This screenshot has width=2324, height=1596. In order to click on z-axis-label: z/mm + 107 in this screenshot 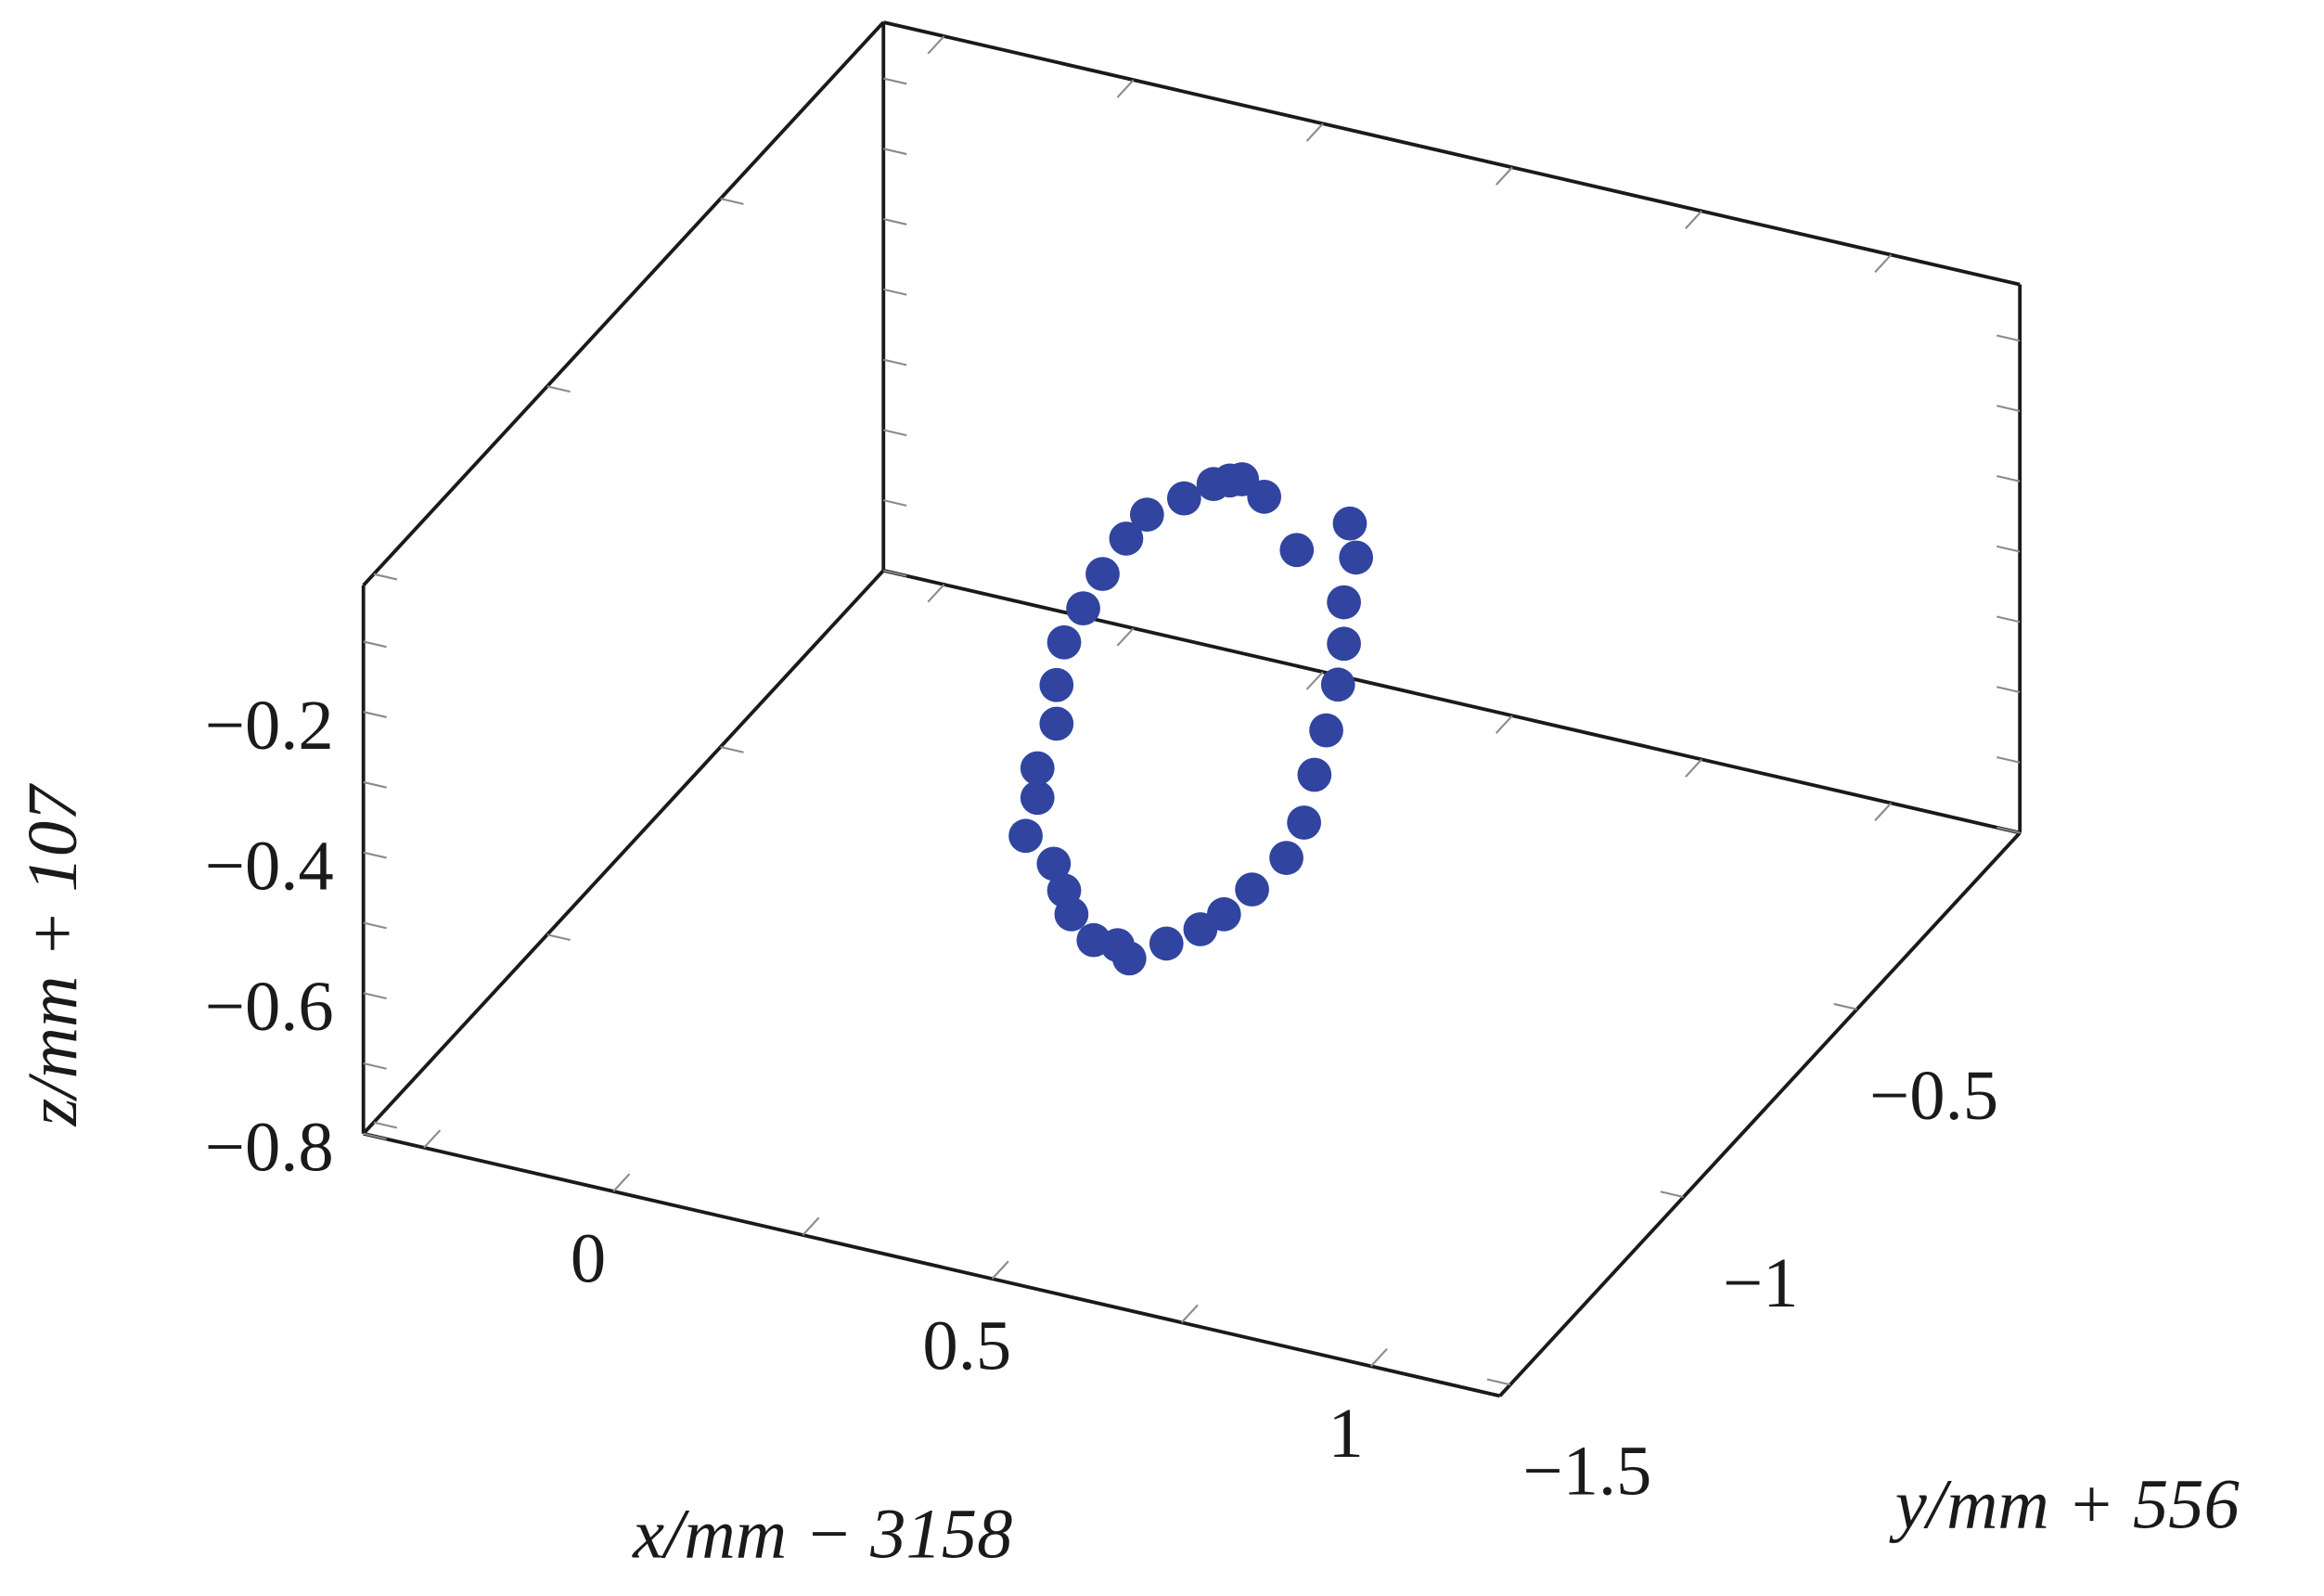, I will do `click(52, 954)`.